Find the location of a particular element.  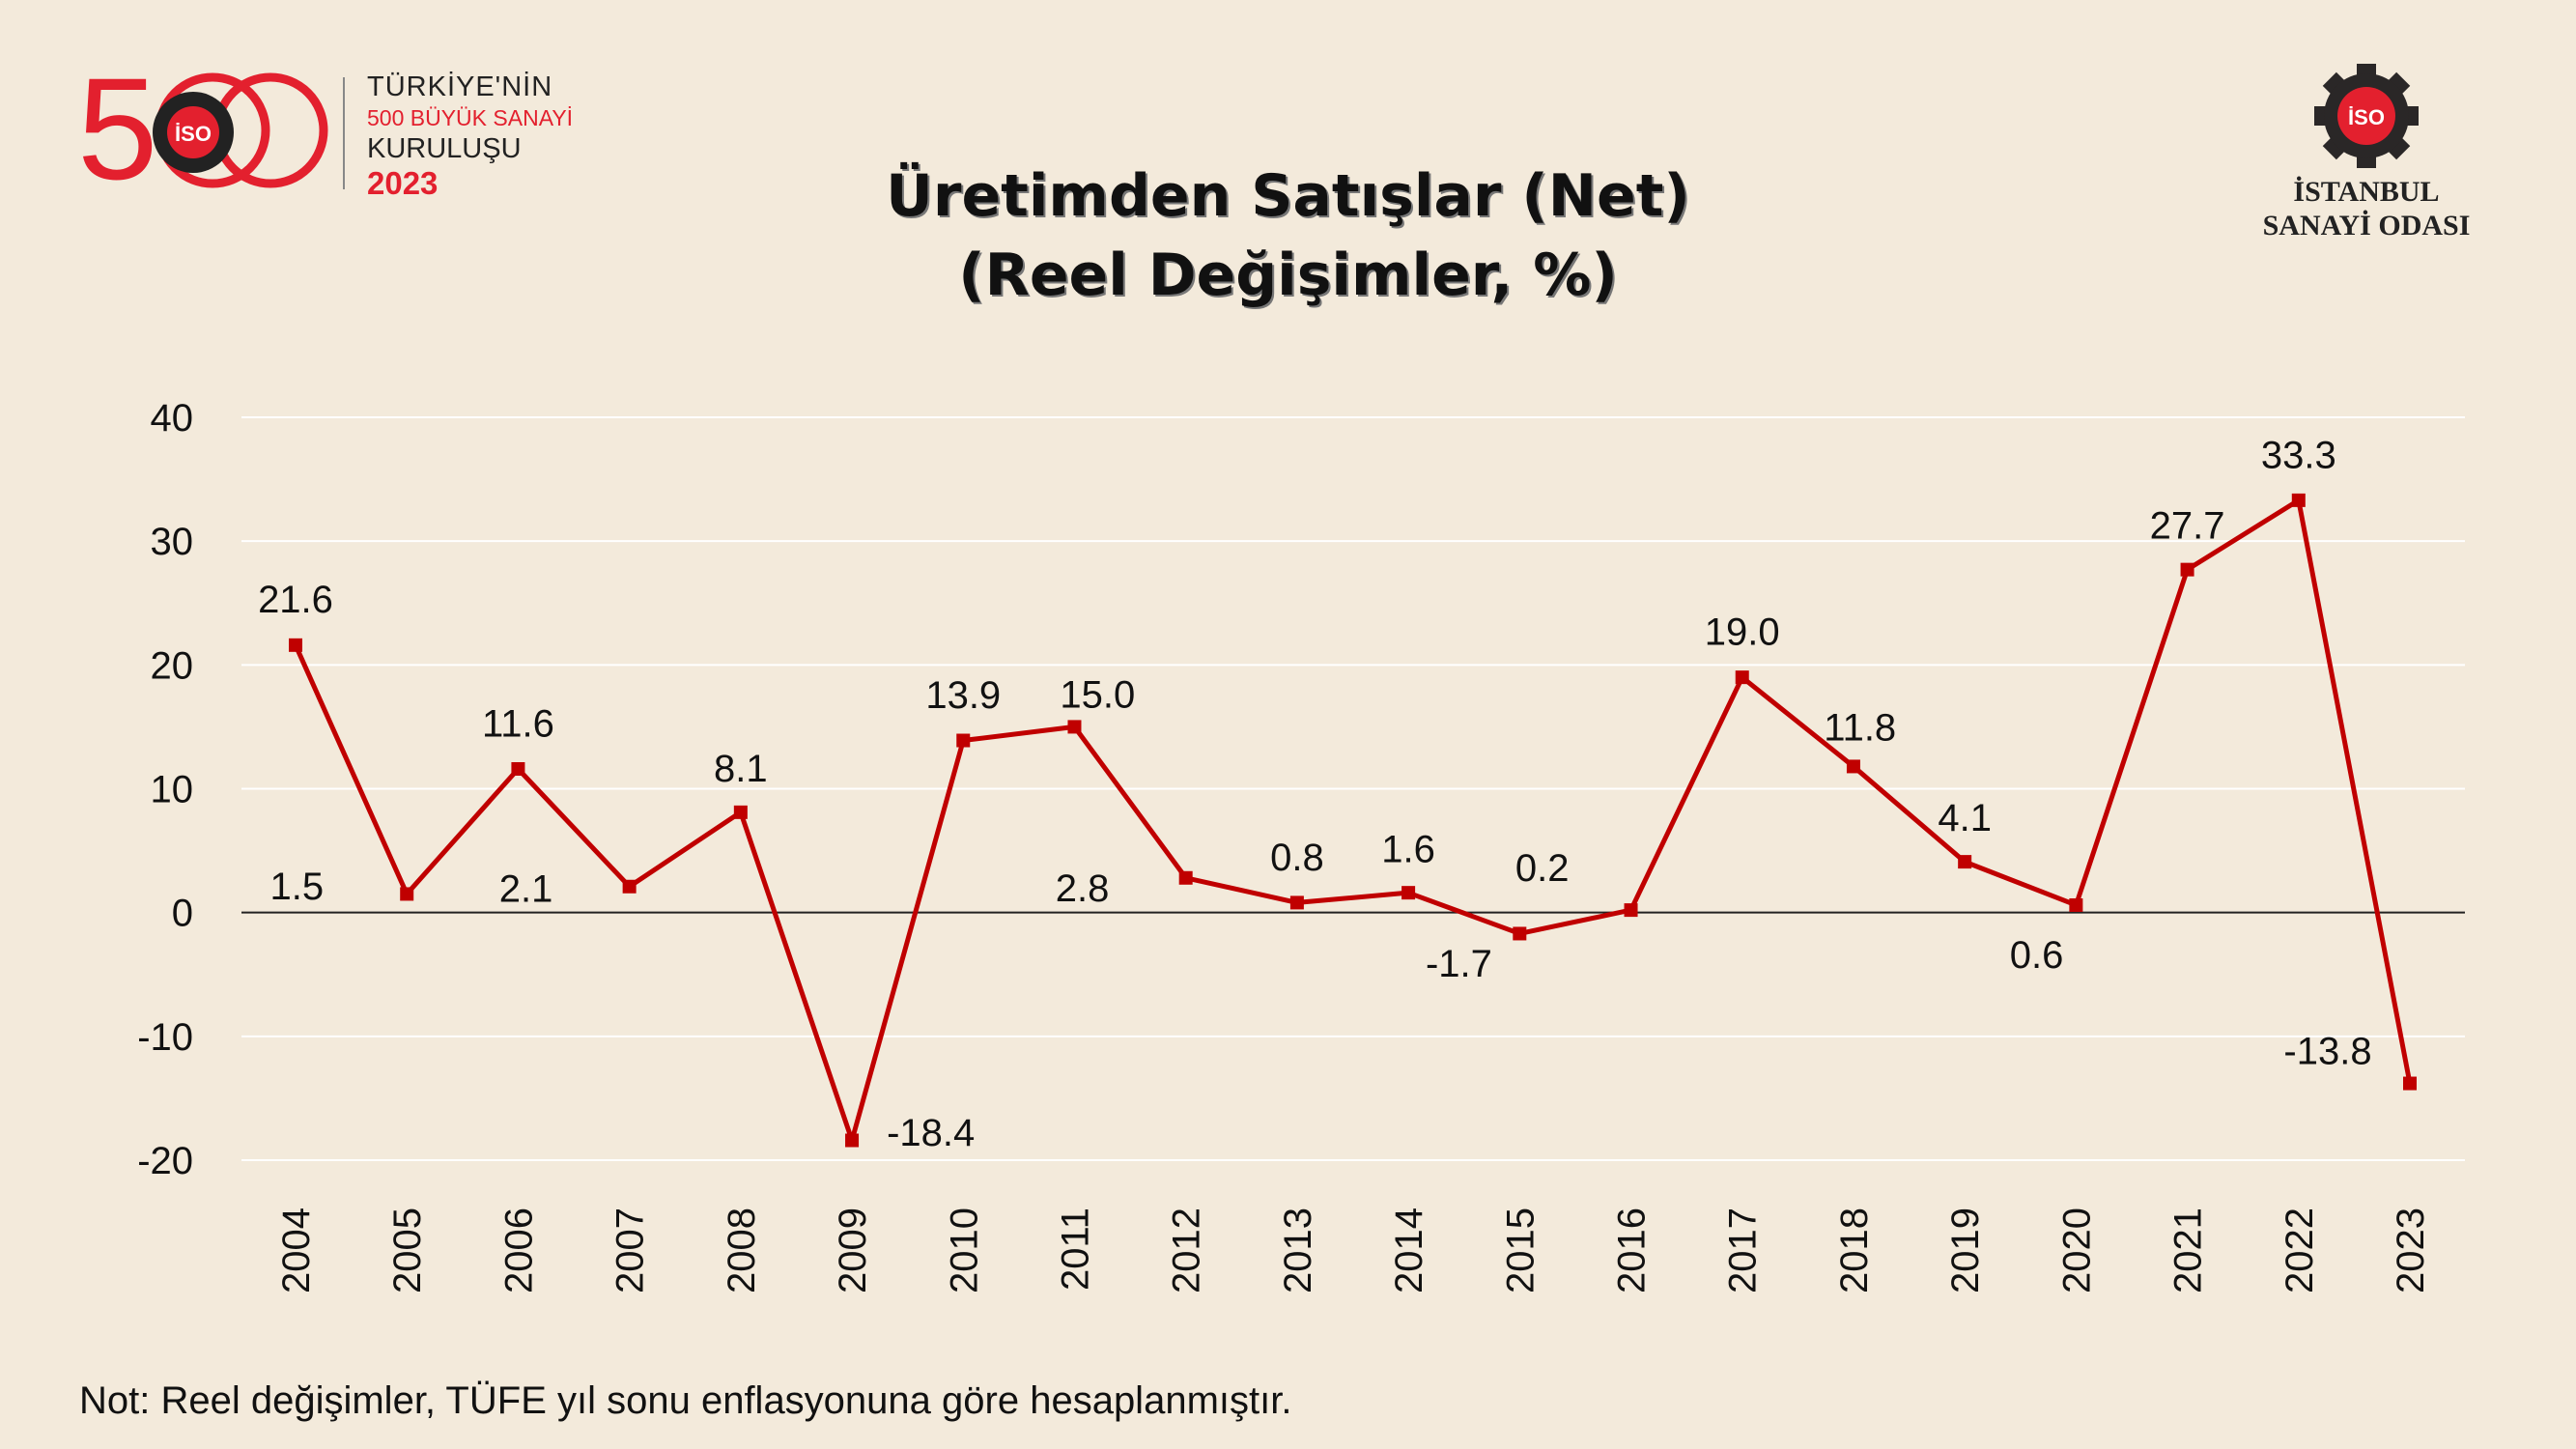

data-label: 19.0 is located at coordinates (1742, 632).